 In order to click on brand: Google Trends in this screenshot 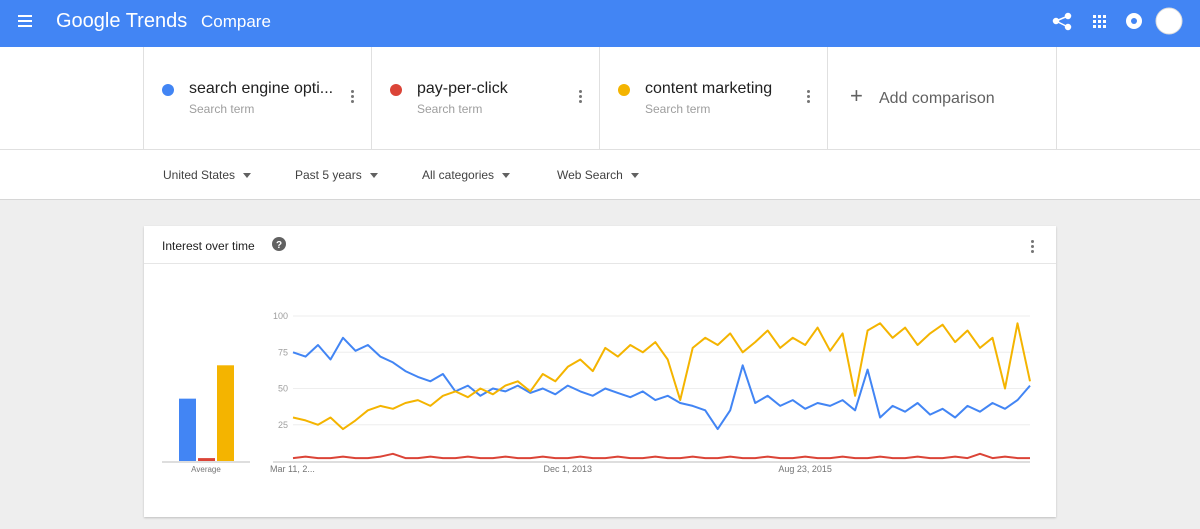, I will do `click(122, 21)`.